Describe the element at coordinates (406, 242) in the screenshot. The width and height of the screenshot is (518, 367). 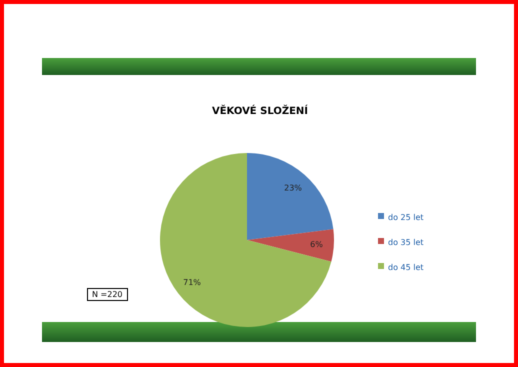
I see `legend-label: do 35 let` at that location.